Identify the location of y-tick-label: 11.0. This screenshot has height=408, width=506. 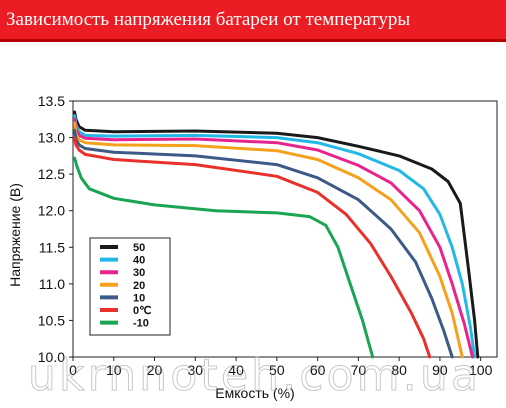
(52, 284).